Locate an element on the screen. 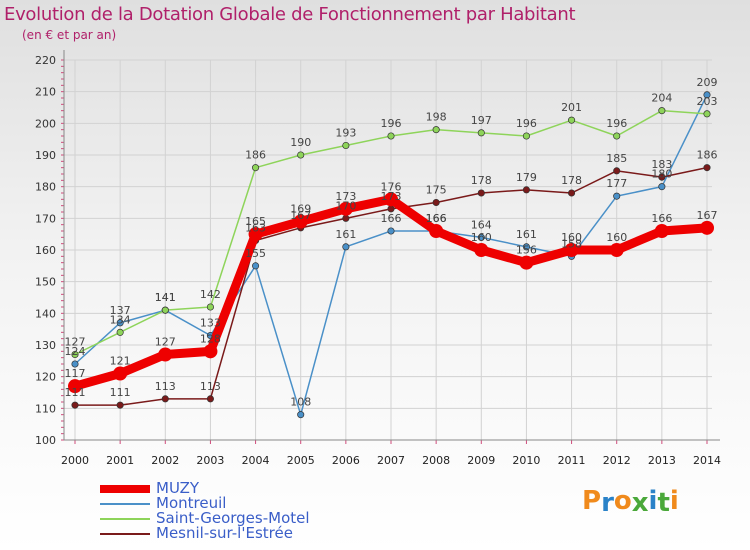  chart-subtitle: (en € et par an) is located at coordinates (69, 35).